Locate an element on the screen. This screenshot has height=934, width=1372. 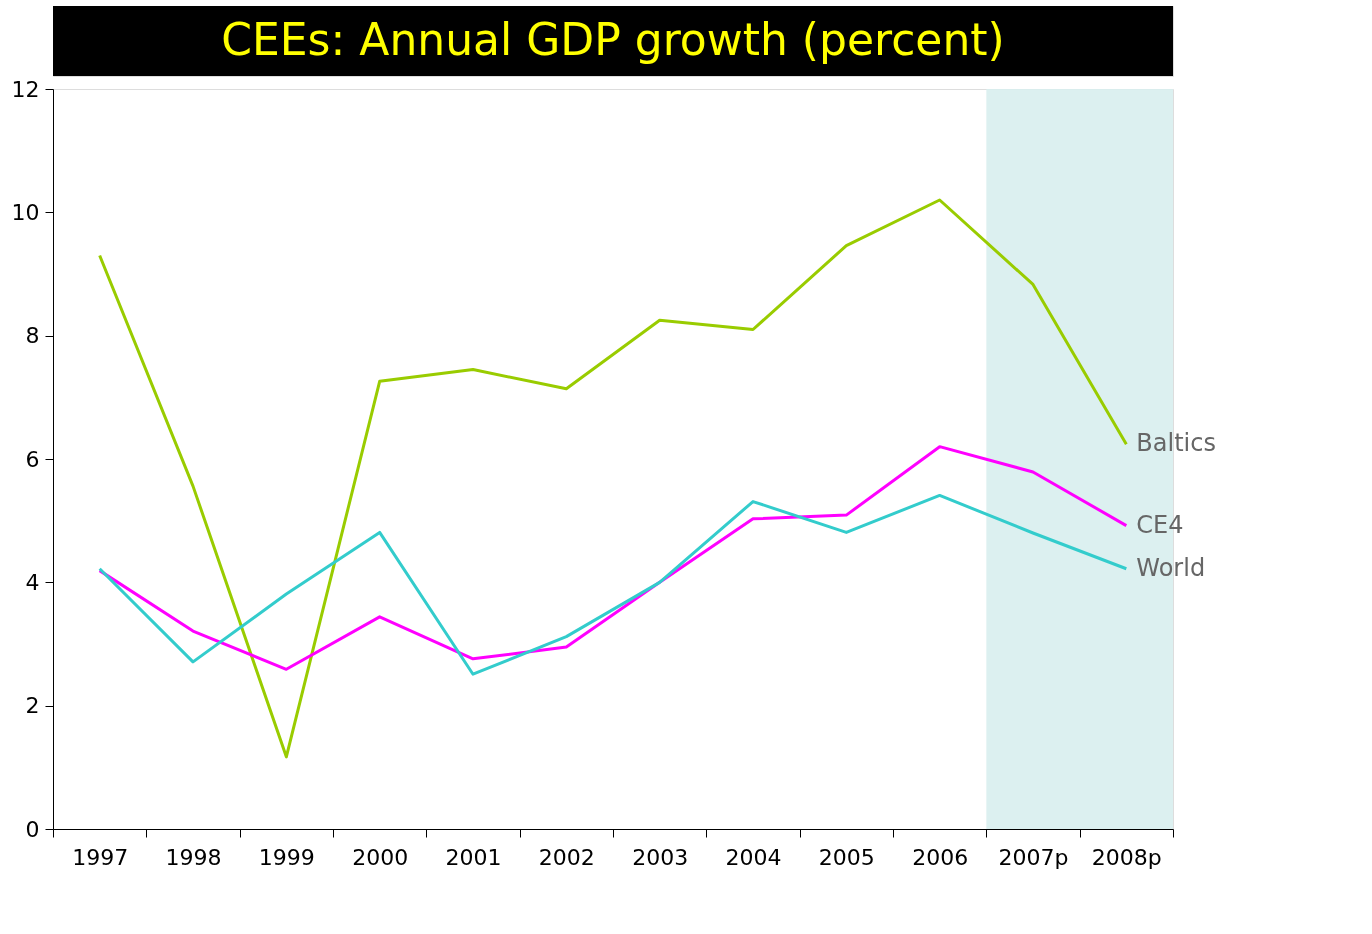
x-tick-label: 2001 is located at coordinates (473, 857).